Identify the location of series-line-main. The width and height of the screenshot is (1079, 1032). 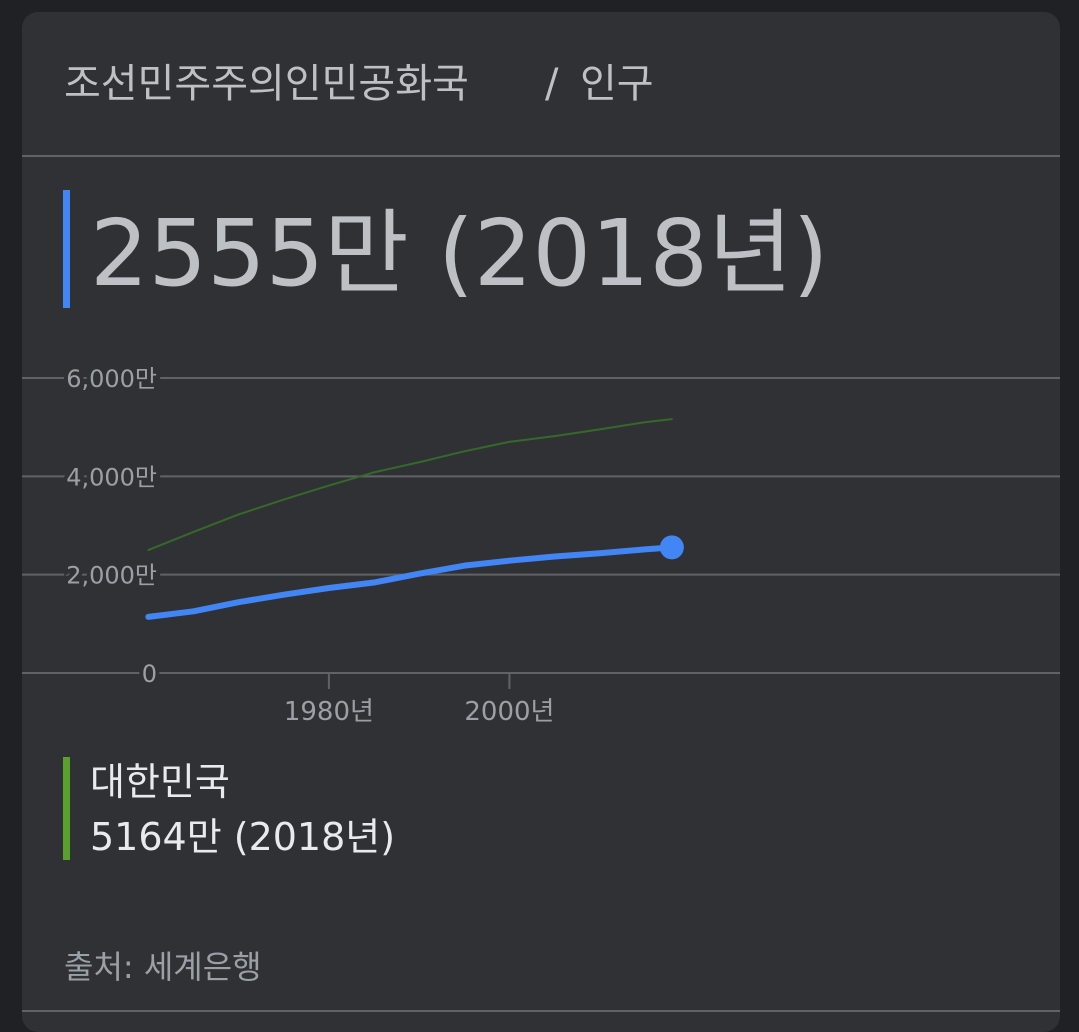
(410, 582).